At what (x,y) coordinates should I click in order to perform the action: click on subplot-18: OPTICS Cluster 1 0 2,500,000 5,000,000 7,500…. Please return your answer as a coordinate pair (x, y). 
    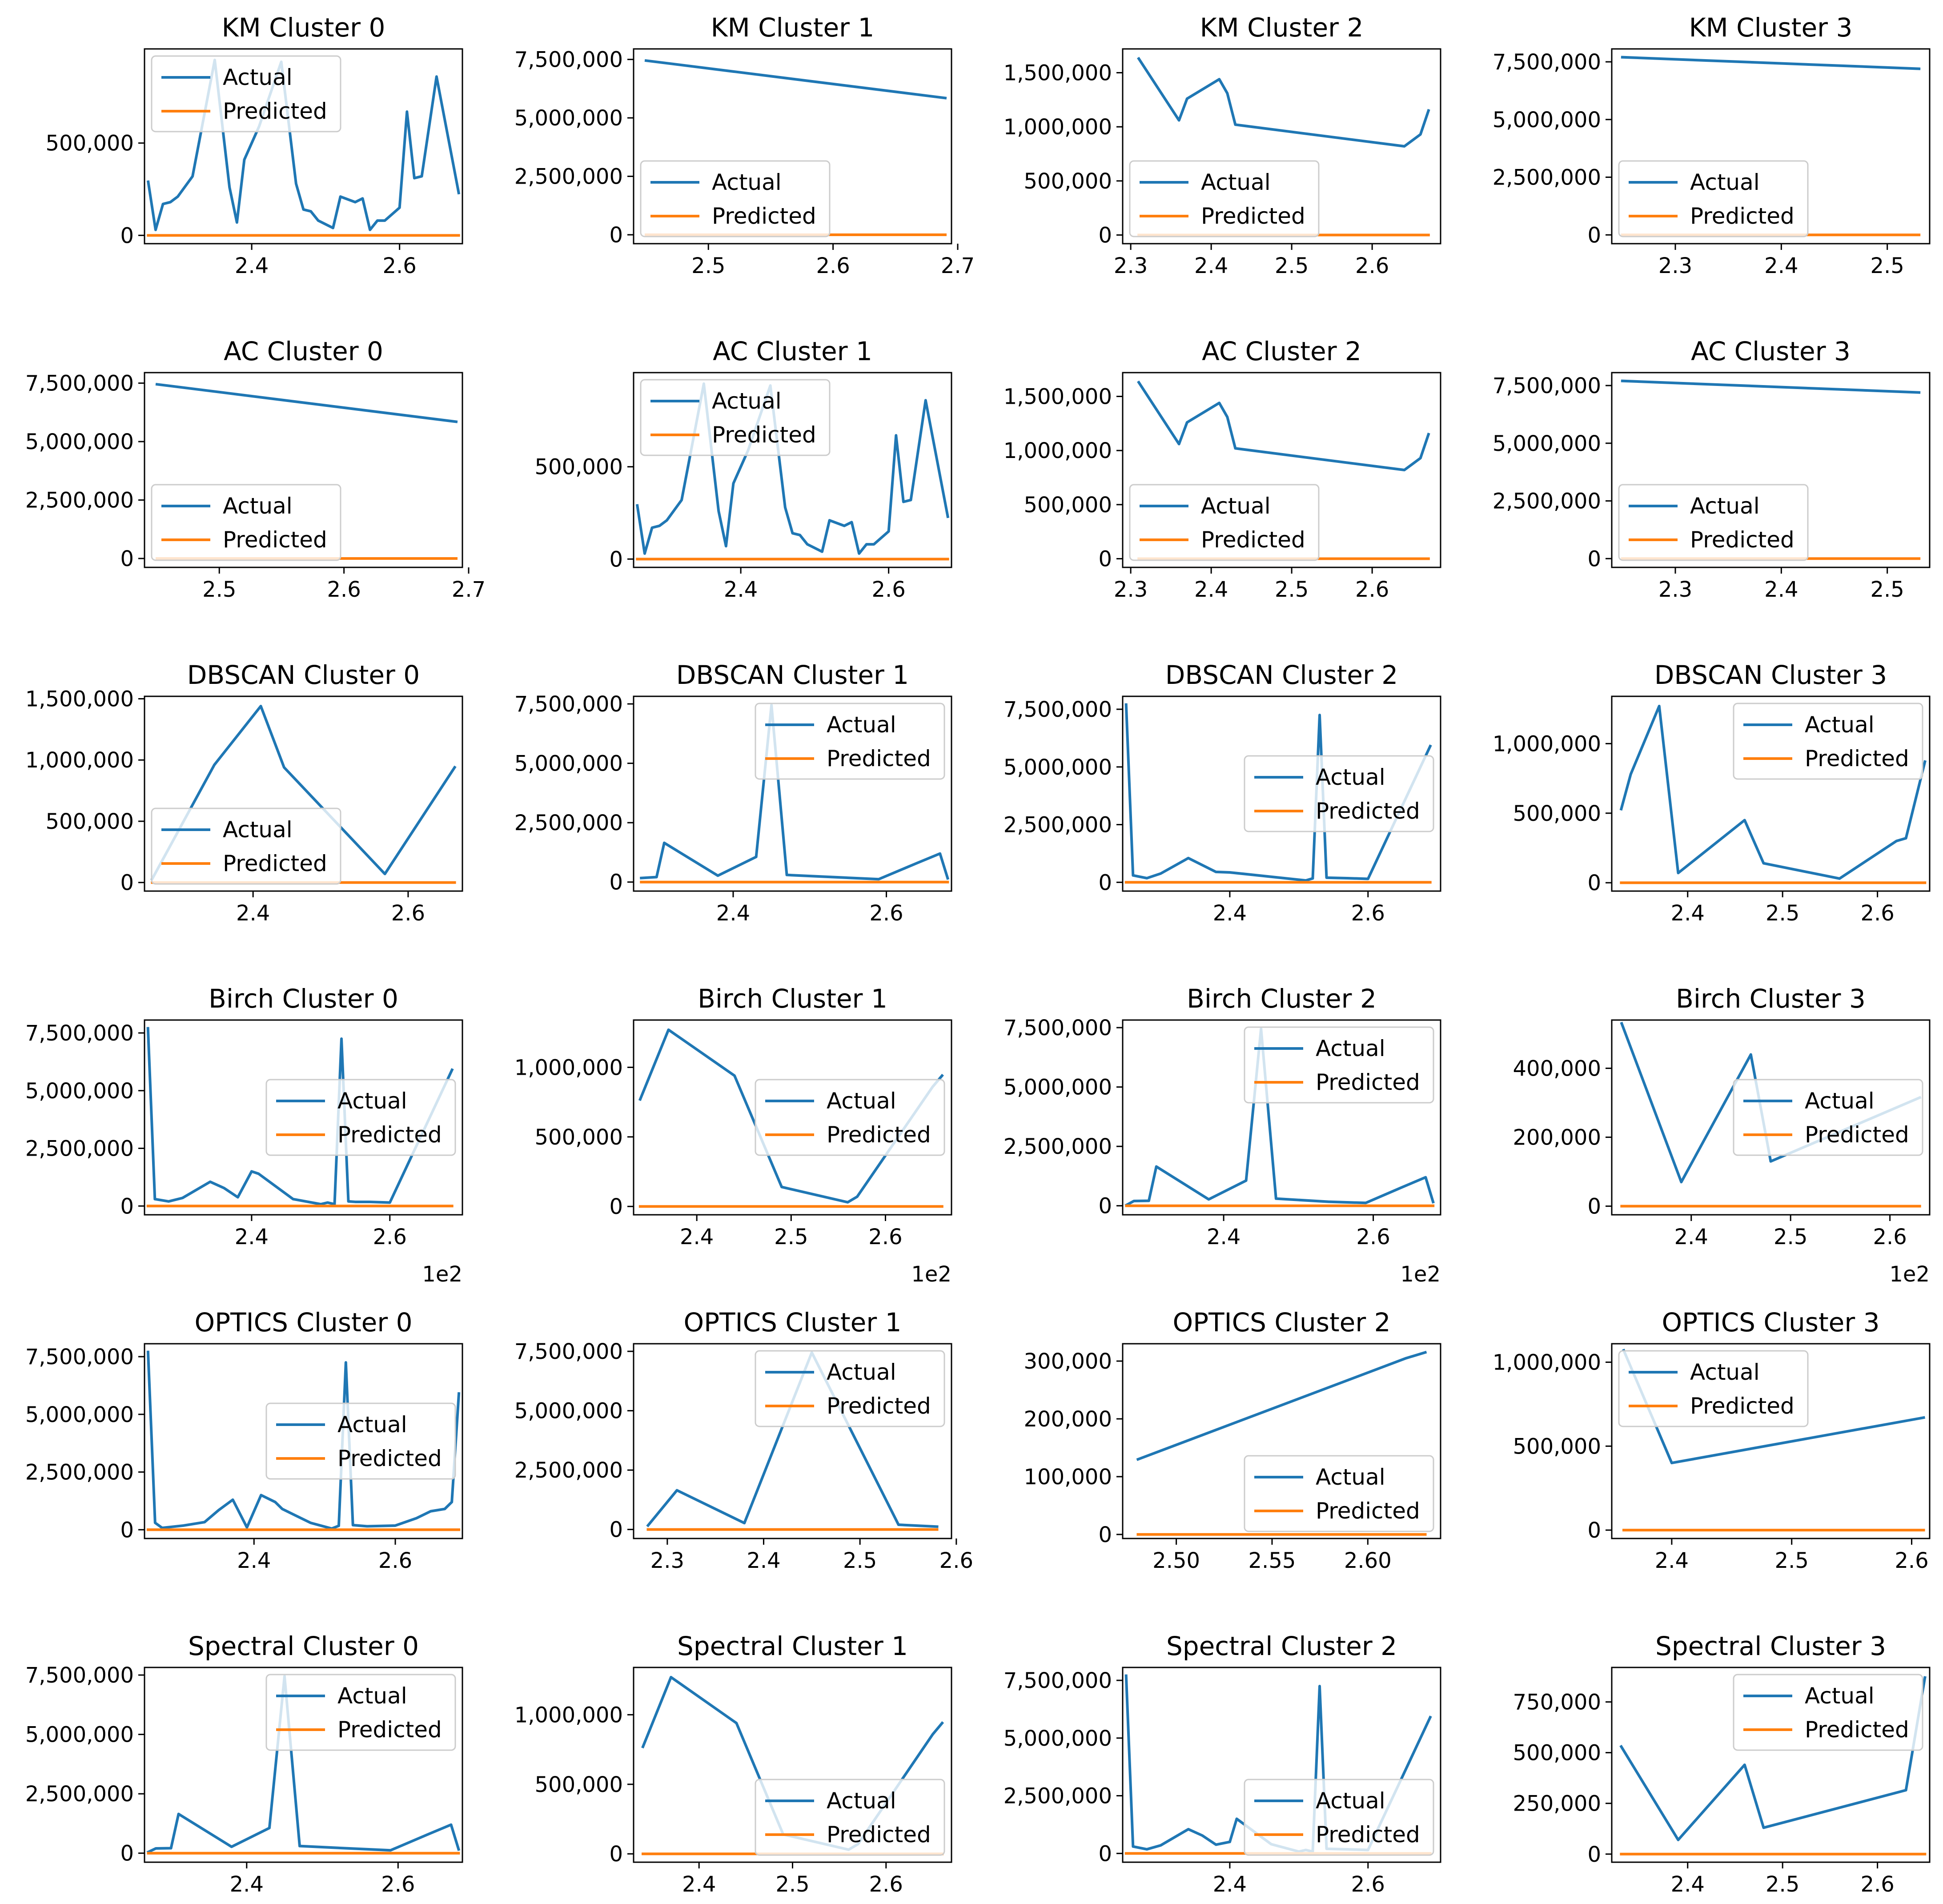
    Looking at the image, I should click on (743, 1440).